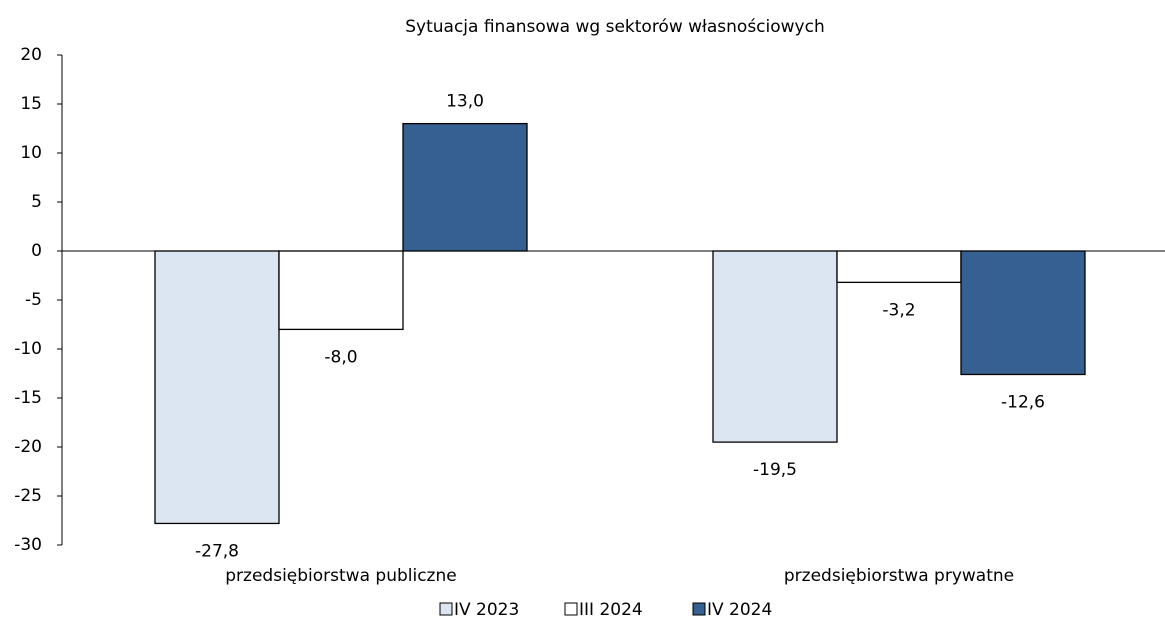 This screenshot has width=1165, height=624. Describe the element at coordinates (28, 349) in the screenshot. I see `y-tick-label: -10` at that location.